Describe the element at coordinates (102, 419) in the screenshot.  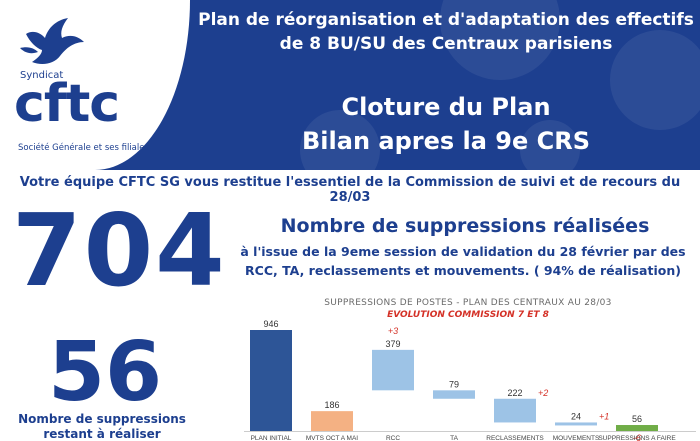
I see `stat-remaining-label-line1: Nombre de suppressions` at that location.